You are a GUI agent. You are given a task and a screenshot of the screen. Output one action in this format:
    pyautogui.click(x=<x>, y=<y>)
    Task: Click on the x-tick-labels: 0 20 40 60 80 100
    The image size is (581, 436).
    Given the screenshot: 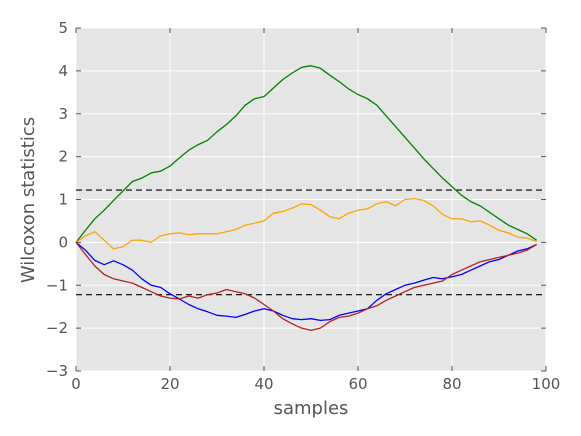 What is the action you would take?
    pyautogui.click(x=315, y=384)
    